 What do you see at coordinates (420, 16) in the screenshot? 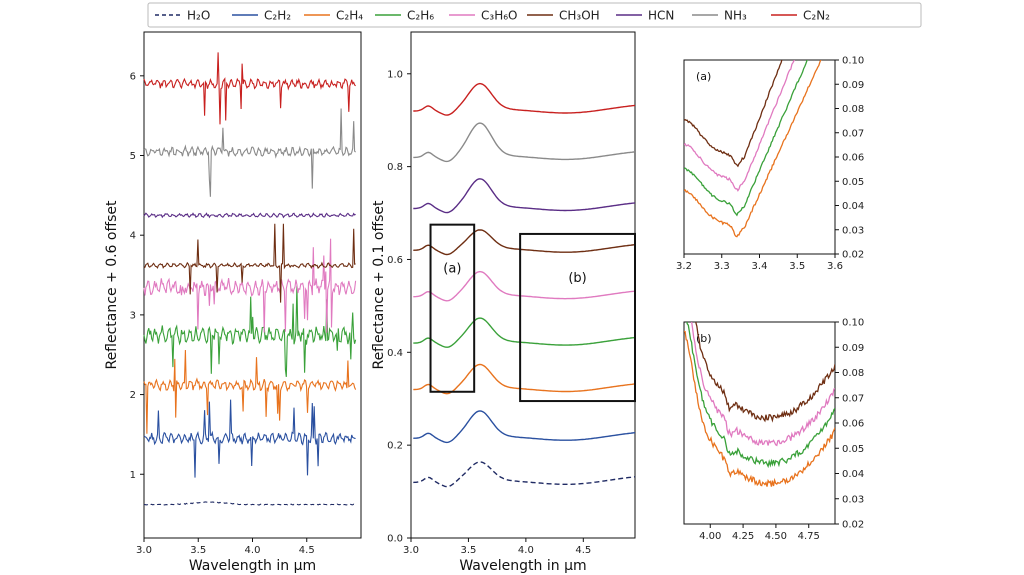
I see `legend-label-c2h6: C₂H₆` at bounding box center [420, 16].